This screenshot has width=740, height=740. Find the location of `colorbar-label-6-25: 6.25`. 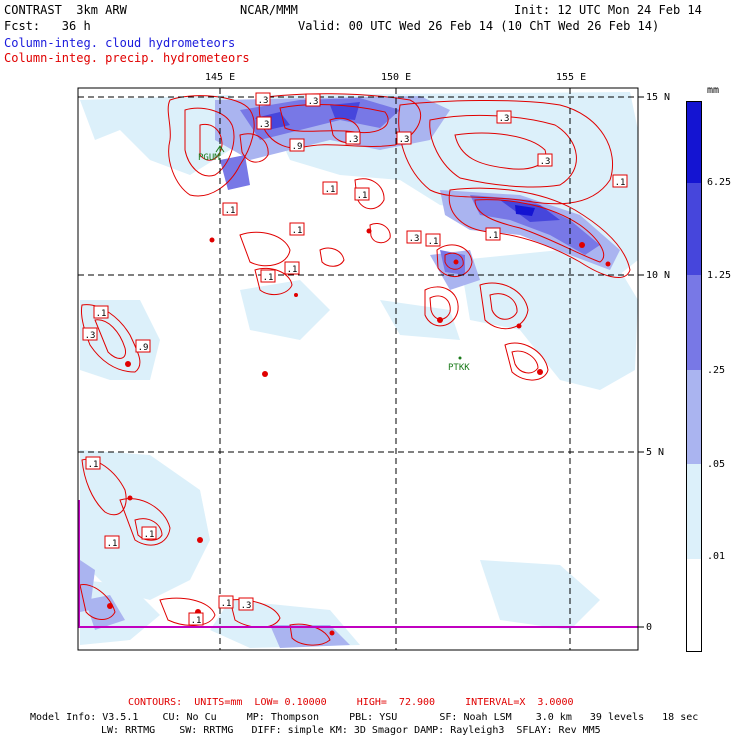

colorbar-label-6-25: 6.25 is located at coordinates (719, 182).